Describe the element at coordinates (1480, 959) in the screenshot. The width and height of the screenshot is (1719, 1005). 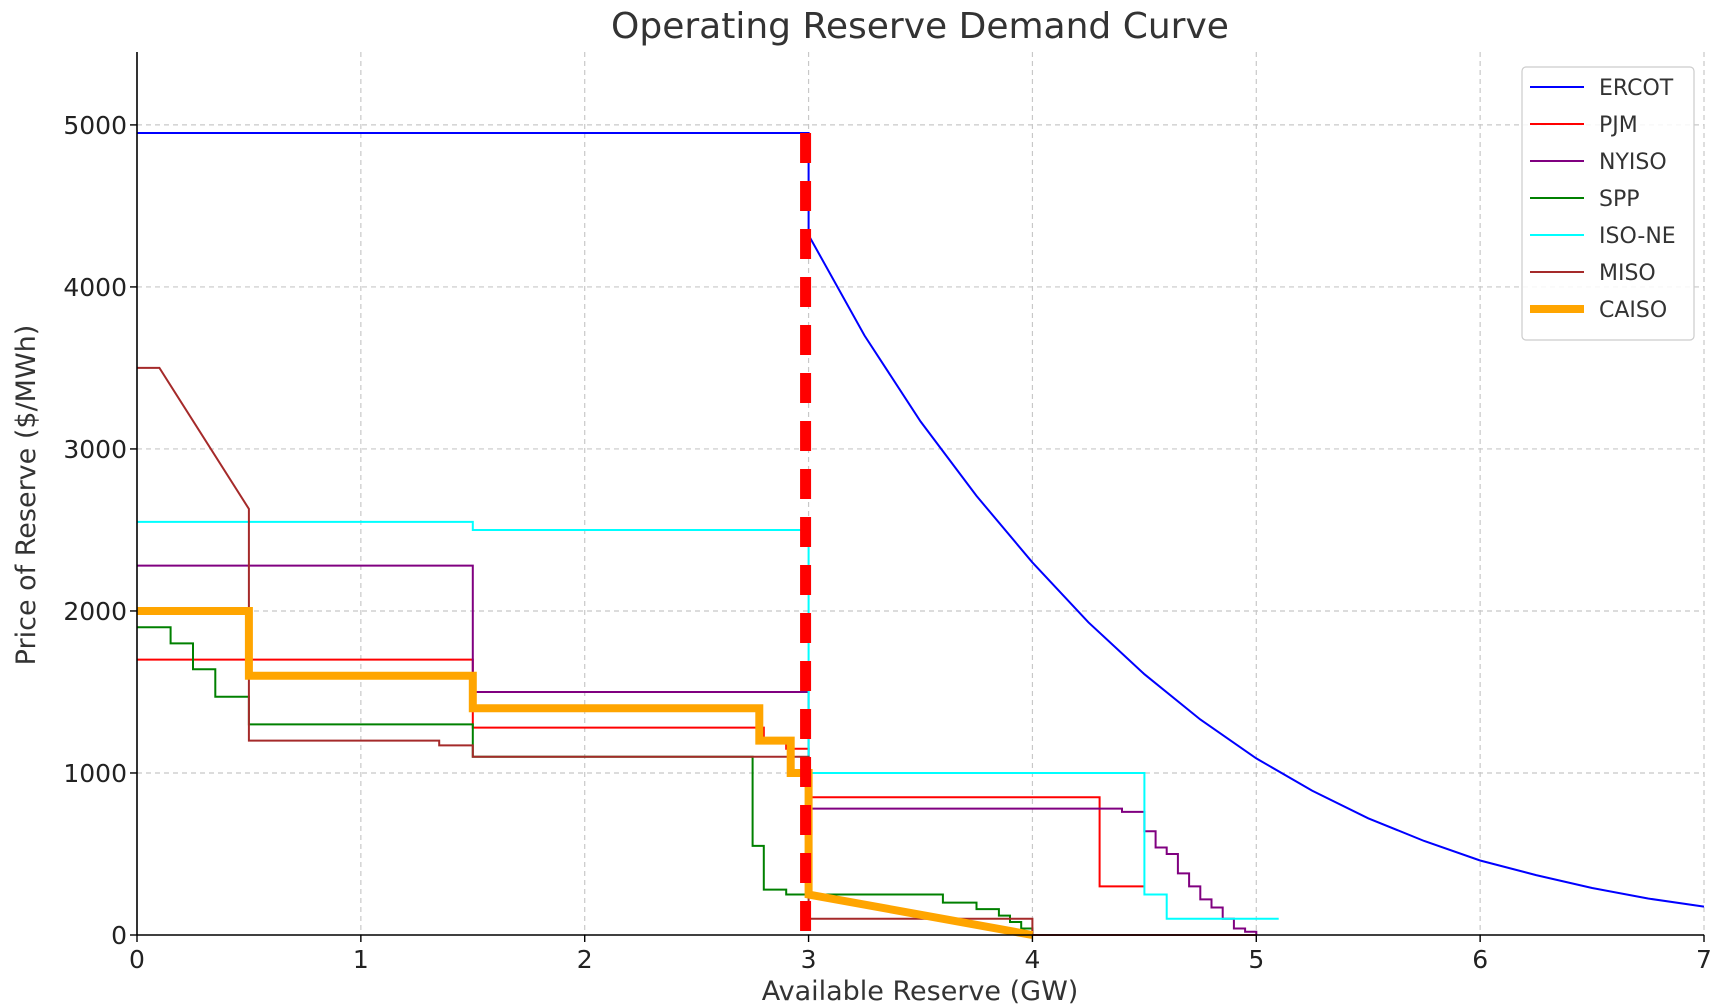
I see `x-tick-label: 6` at that location.